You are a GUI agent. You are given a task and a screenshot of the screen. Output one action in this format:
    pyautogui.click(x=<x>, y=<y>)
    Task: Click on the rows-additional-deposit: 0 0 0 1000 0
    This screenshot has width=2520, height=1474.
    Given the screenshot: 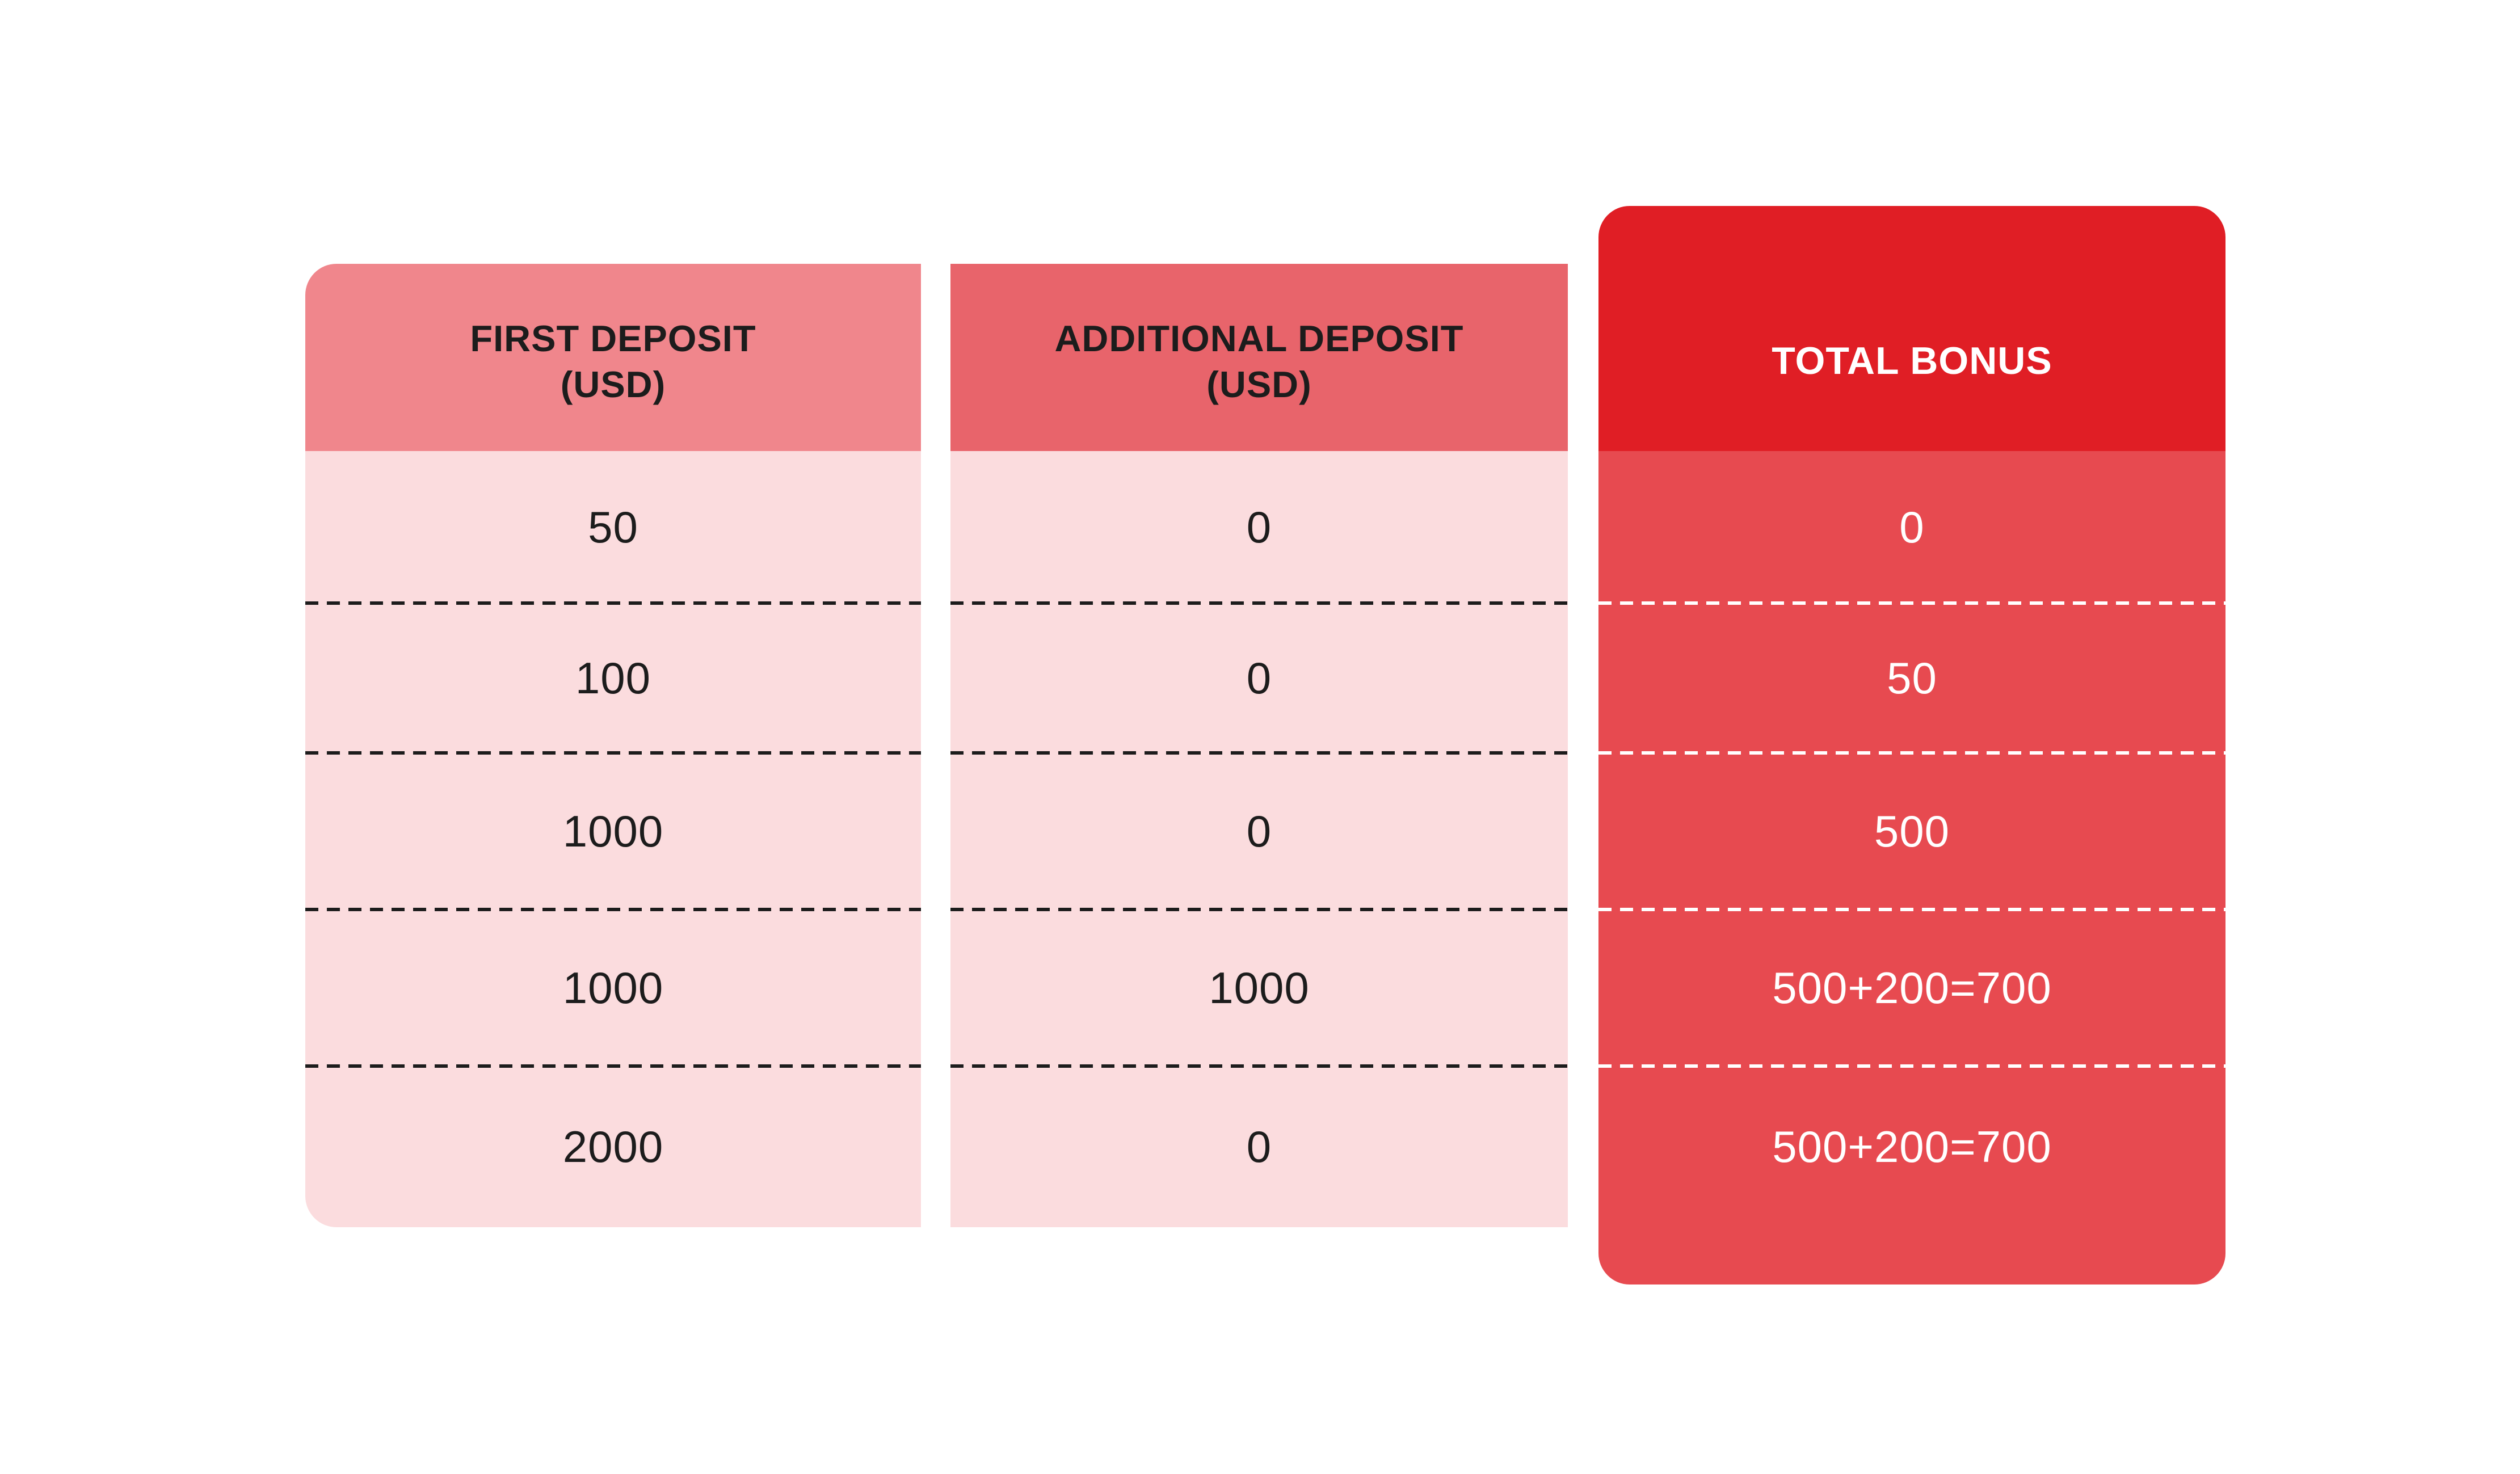 What is the action you would take?
    pyautogui.click(x=1259, y=839)
    